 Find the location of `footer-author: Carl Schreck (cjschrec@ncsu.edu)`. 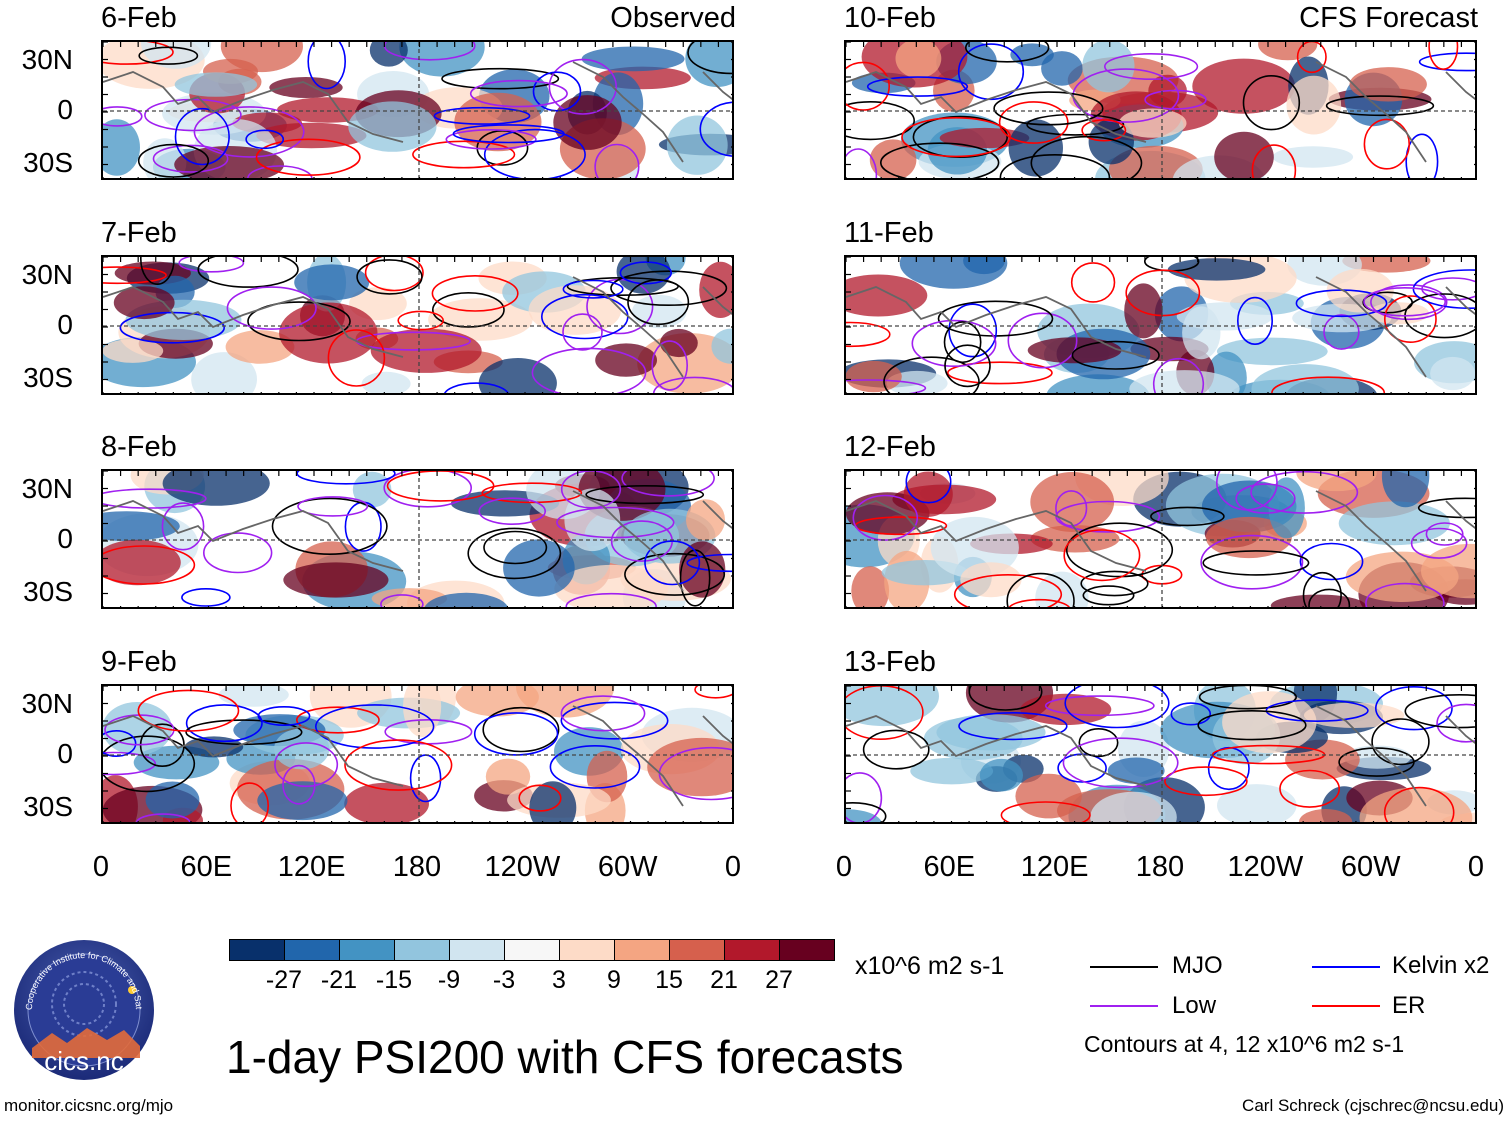

footer-author: Carl Schreck (cjschrec@ncsu.edu) is located at coordinates (1373, 1105).